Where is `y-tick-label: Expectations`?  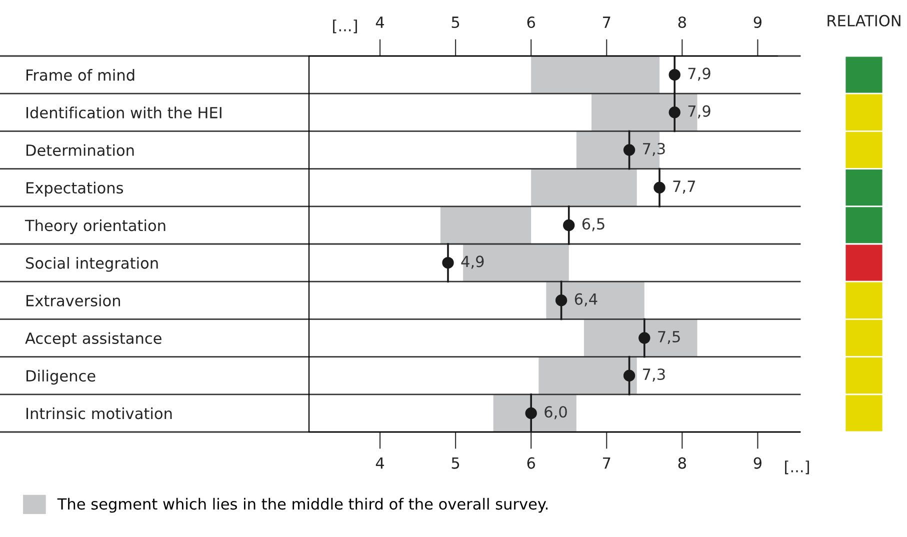 y-tick-label: Expectations is located at coordinates (75, 189).